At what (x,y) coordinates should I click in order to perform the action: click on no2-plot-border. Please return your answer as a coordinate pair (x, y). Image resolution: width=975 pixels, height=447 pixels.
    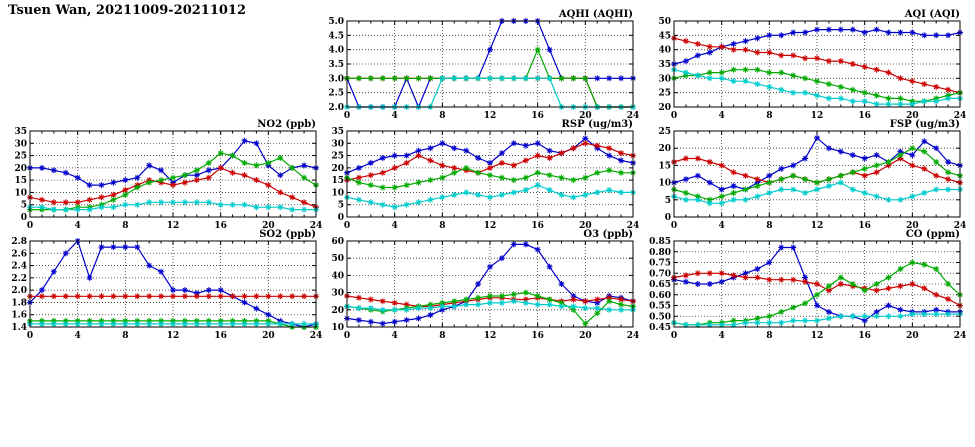
    Looking at the image, I should click on (173, 174).